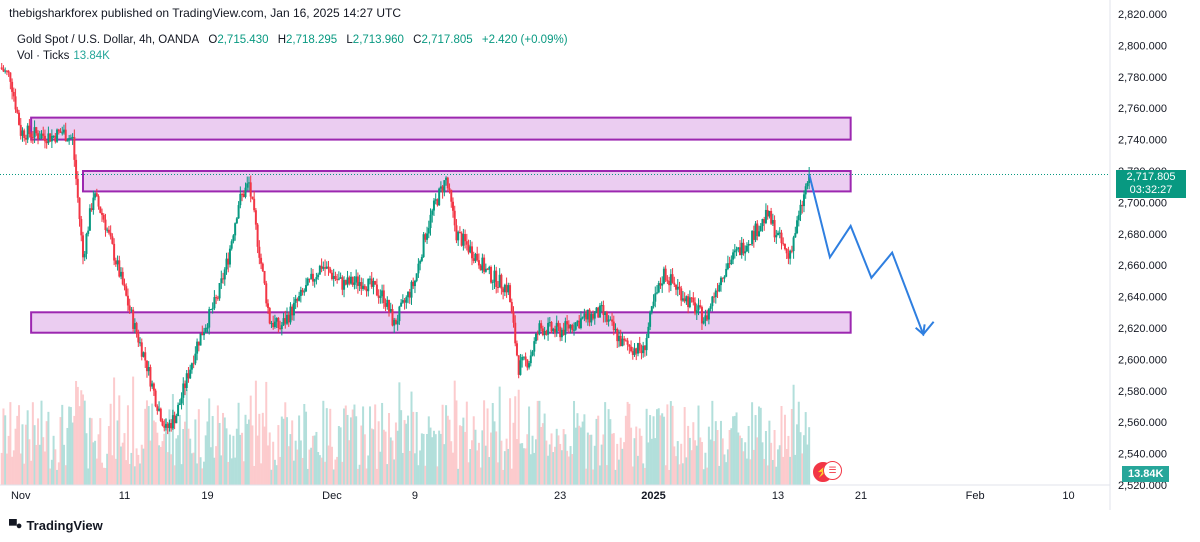 The width and height of the screenshot is (1200, 542). I want to click on volume-label: Vol · Ticks, so click(43, 56).